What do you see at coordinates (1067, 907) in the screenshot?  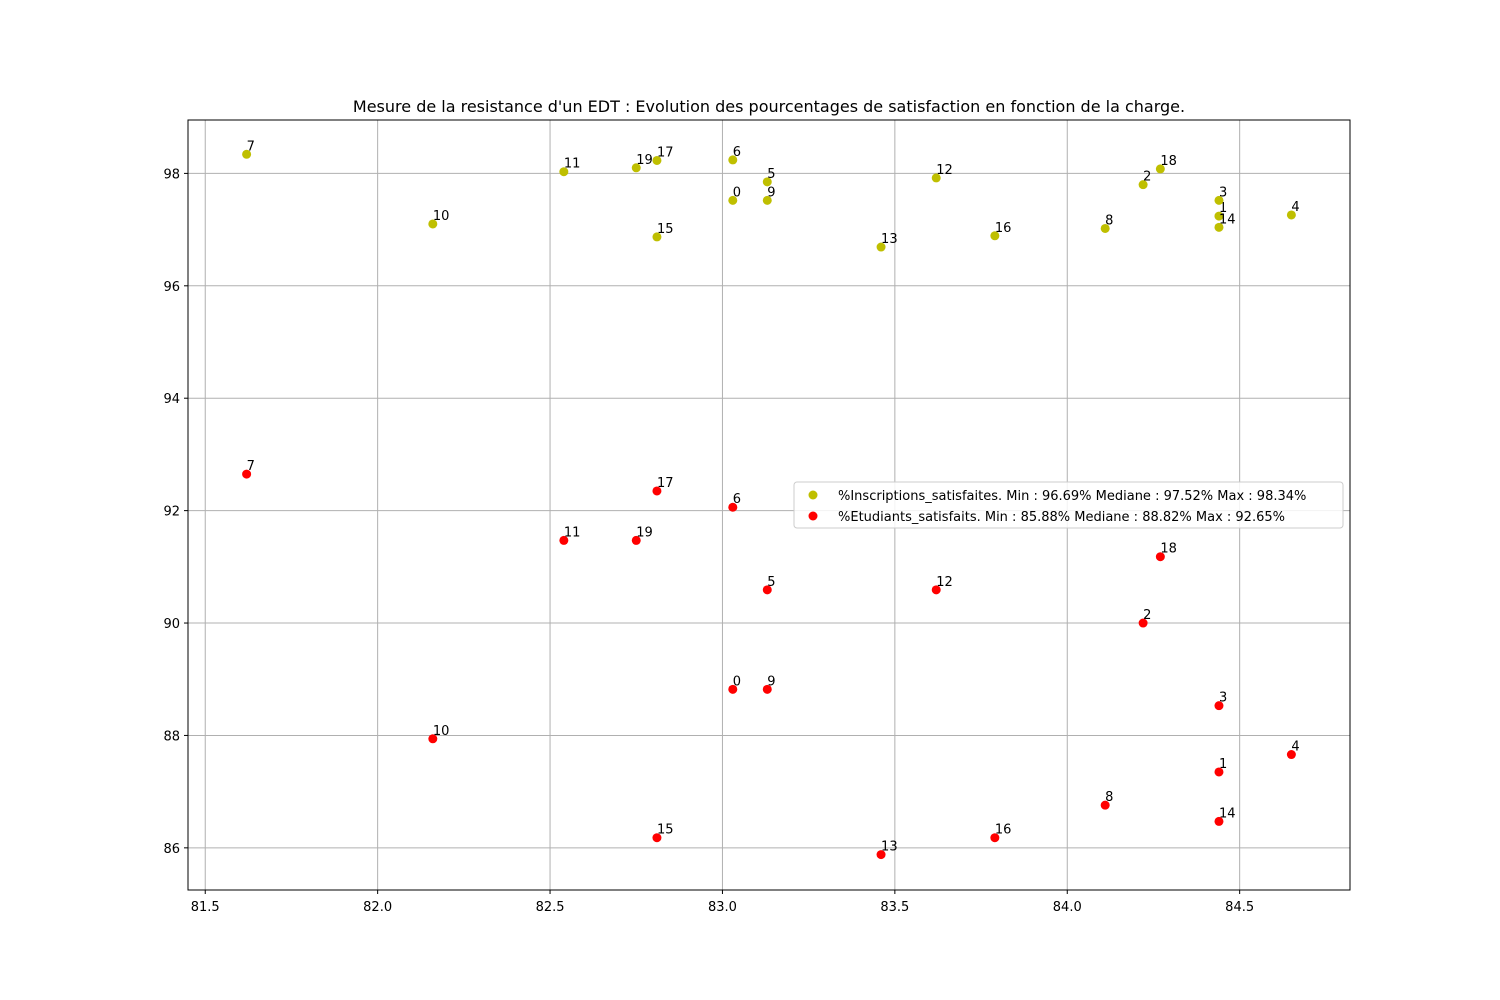 I see `x-tick-label: 84.0` at bounding box center [1067, 907].